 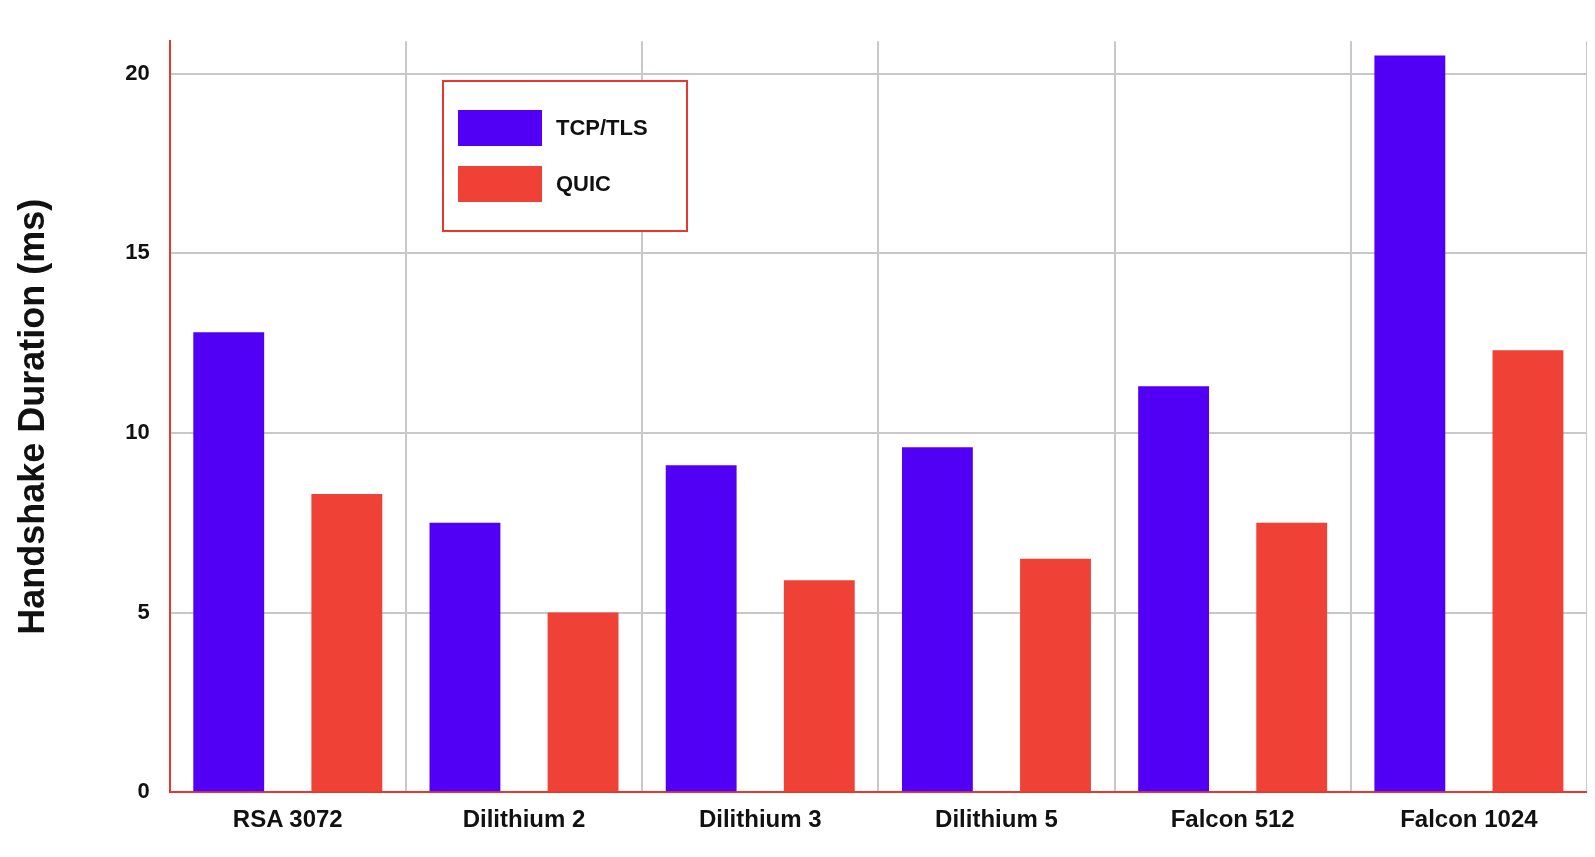 I want to click on y-tick-label: 10, so click(x=137, y=431).